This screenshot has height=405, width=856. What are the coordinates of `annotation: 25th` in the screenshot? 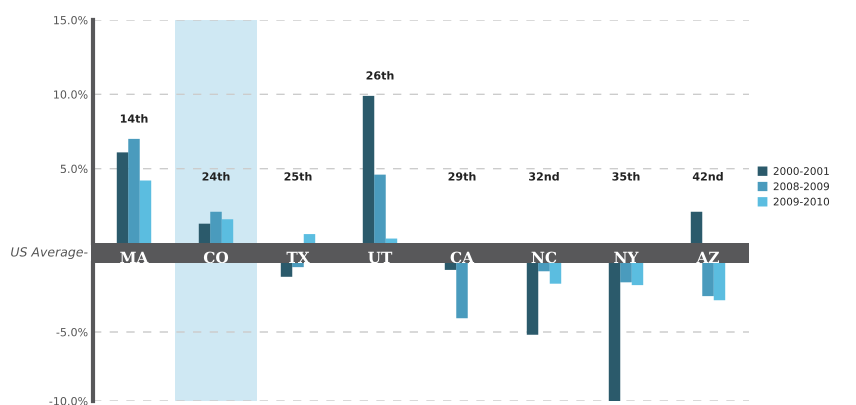 It's located at (298, 176).